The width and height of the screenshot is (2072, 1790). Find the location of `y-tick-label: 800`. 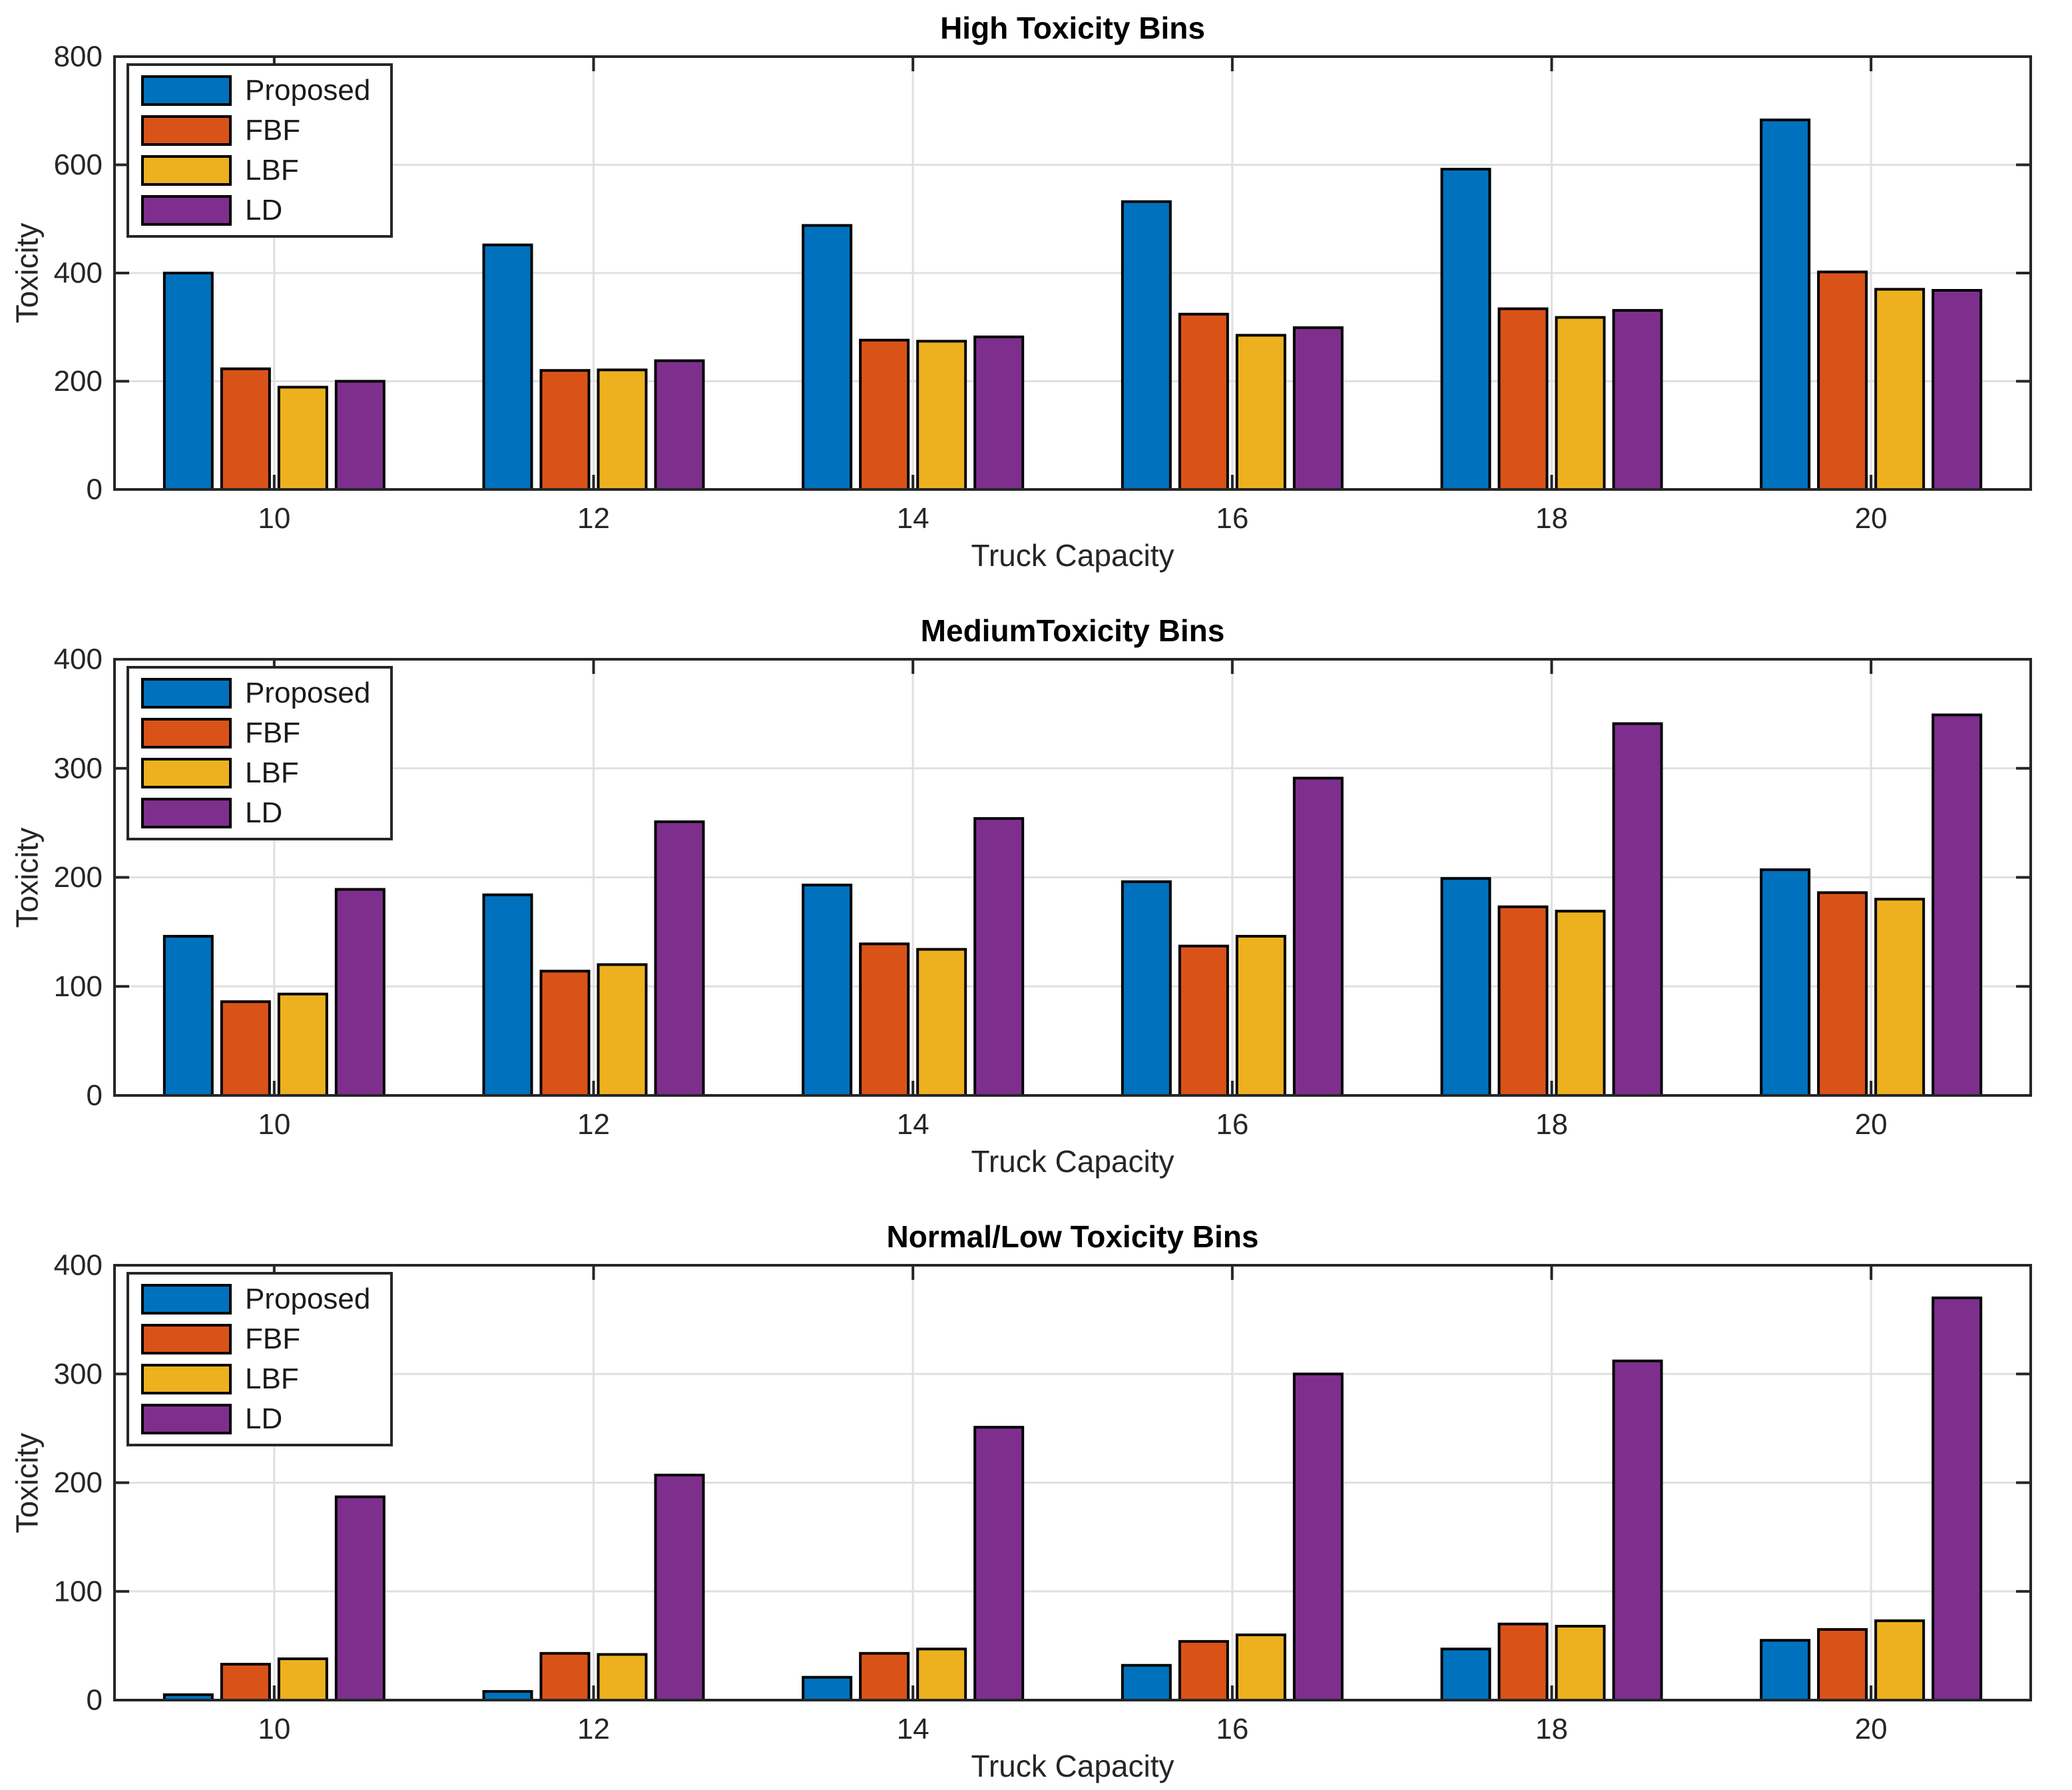

y-tick-label: 800 is located at coordinates (79, 57).